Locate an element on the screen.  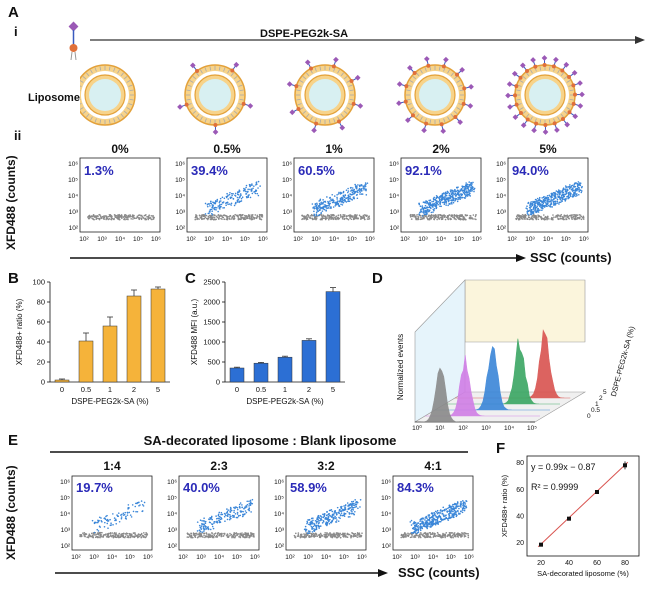
liposome-label: Liposome is located at coordinates (54, 98).